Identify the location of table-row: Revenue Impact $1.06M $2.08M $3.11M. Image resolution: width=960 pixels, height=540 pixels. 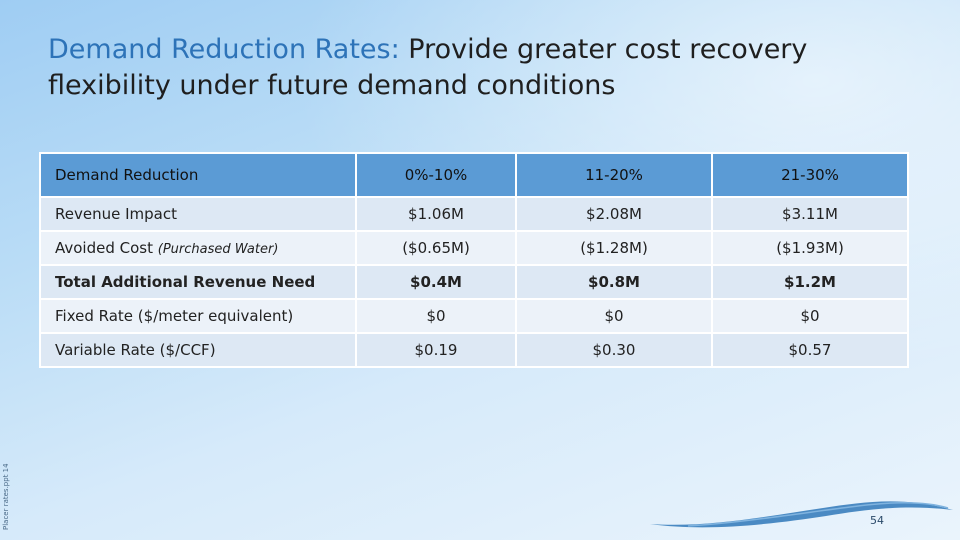
(474, 214).